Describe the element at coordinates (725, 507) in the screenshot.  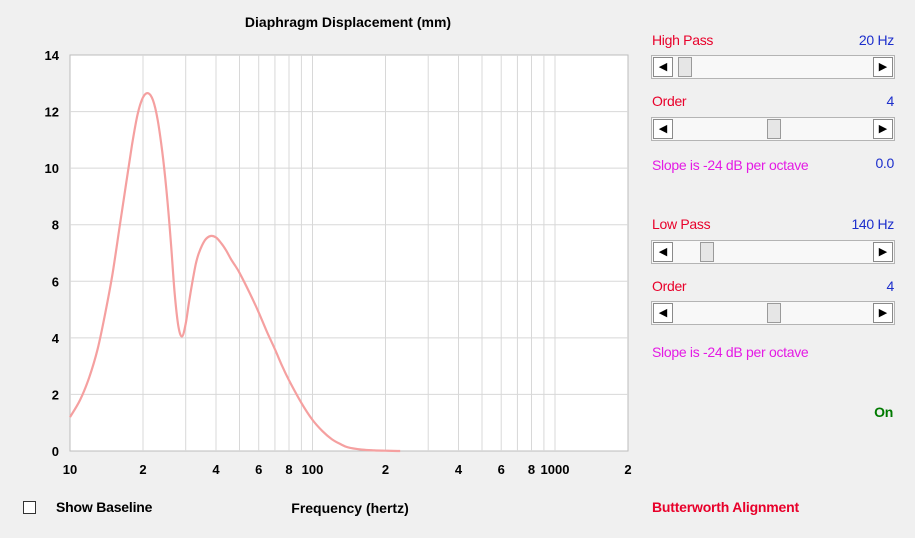
I see `alignment-label: Butterworth Alignment` at that location.